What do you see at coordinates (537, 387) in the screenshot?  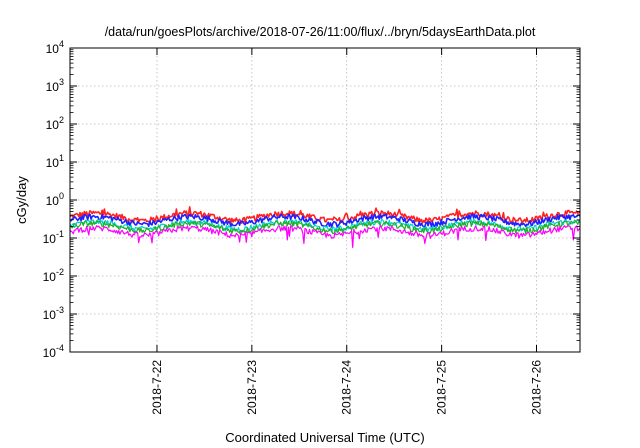 I see `x-tick-label: 2018-7-26` at bounding box center [537, 387].